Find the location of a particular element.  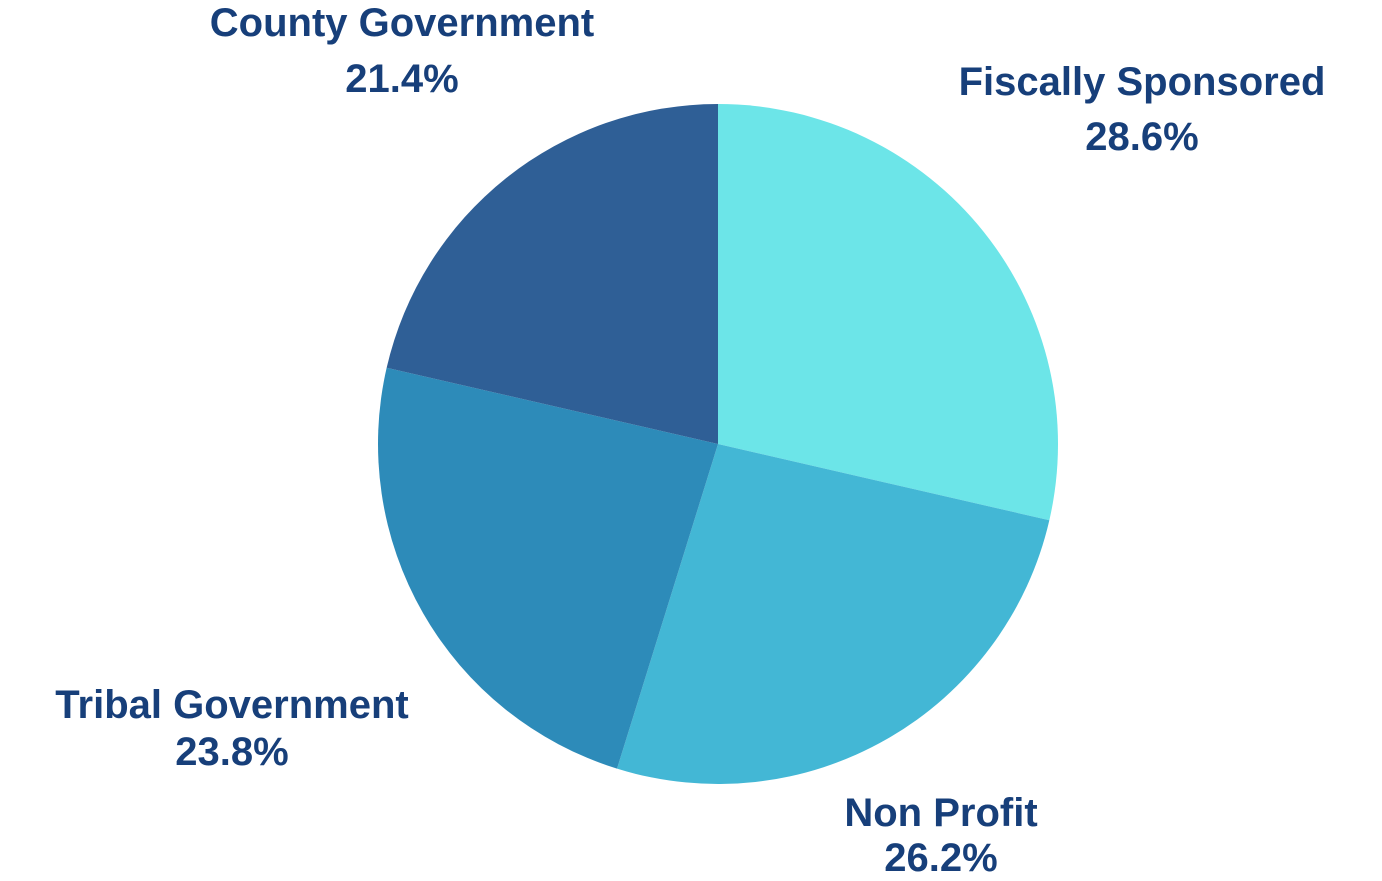

pie-slice-tribal-government is located at coordinates (548, 568).